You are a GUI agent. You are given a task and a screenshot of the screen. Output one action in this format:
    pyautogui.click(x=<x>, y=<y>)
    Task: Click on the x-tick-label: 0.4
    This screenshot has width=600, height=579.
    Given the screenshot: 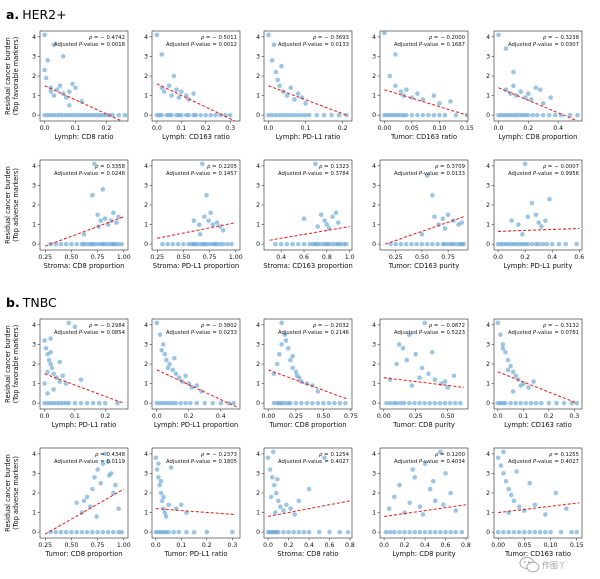 What is the action you would take?
    pyautogui.click(x=552, y=257)
    